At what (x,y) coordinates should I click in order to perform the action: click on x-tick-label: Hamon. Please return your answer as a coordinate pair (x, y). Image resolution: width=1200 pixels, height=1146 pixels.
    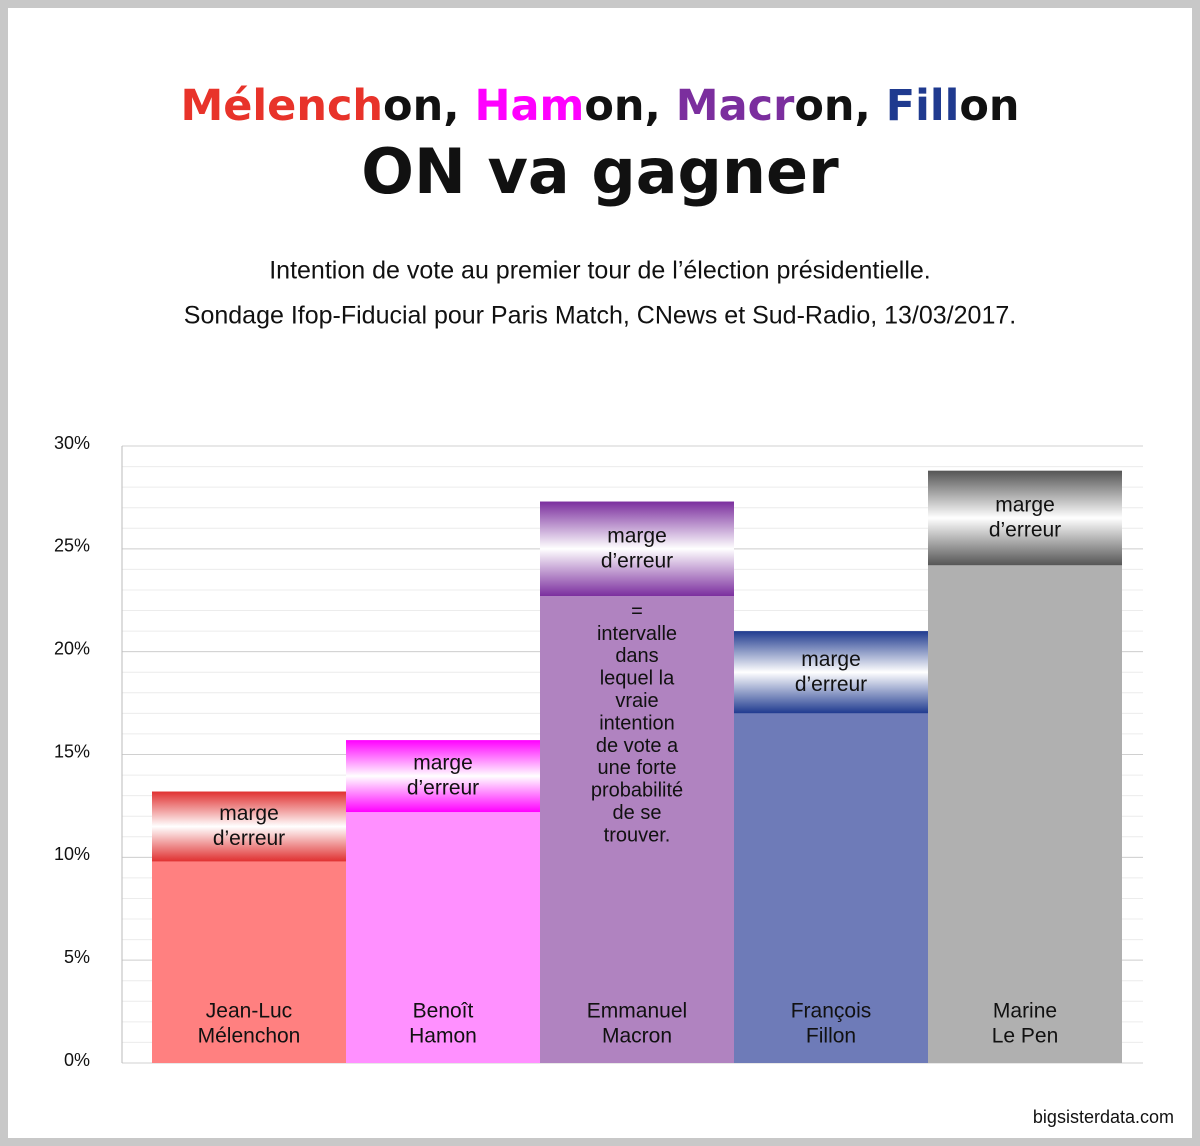
    Looking at the image, I should click on (443, 1036).